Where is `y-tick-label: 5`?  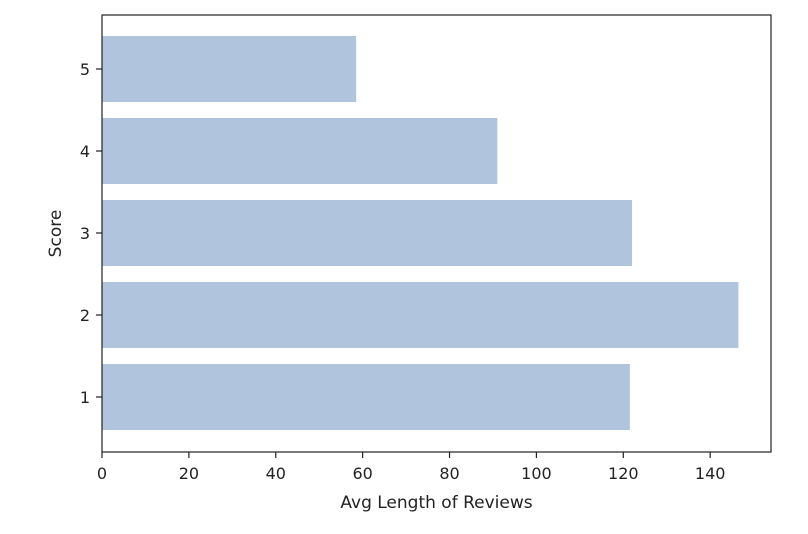 y-tick-label: 5 is located at coordinates (85, 69).